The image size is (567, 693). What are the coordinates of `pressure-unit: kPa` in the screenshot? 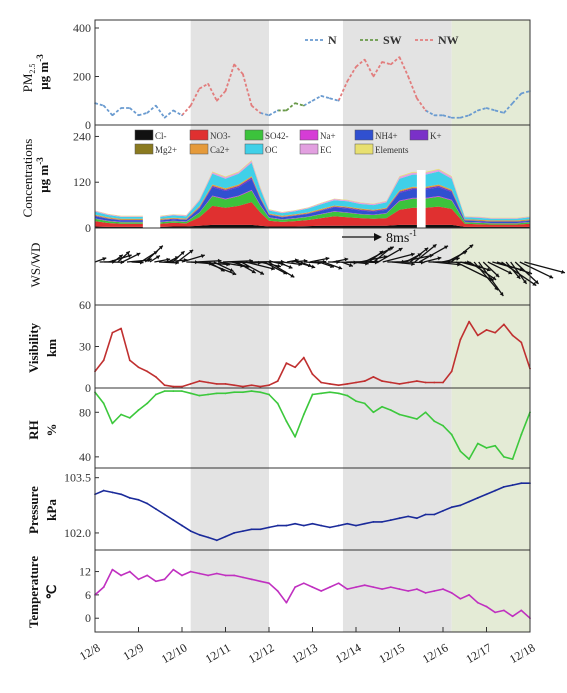 It's located at (51, 510).